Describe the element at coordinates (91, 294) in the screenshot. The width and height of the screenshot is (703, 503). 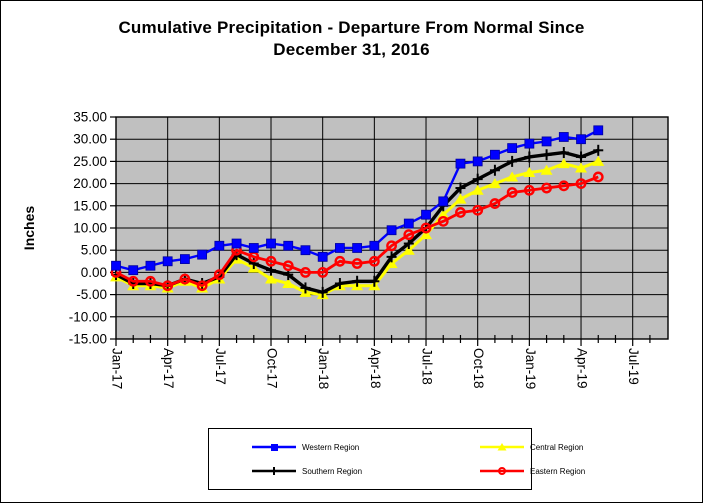
I see `y-tick-label: -5.00` at that location.